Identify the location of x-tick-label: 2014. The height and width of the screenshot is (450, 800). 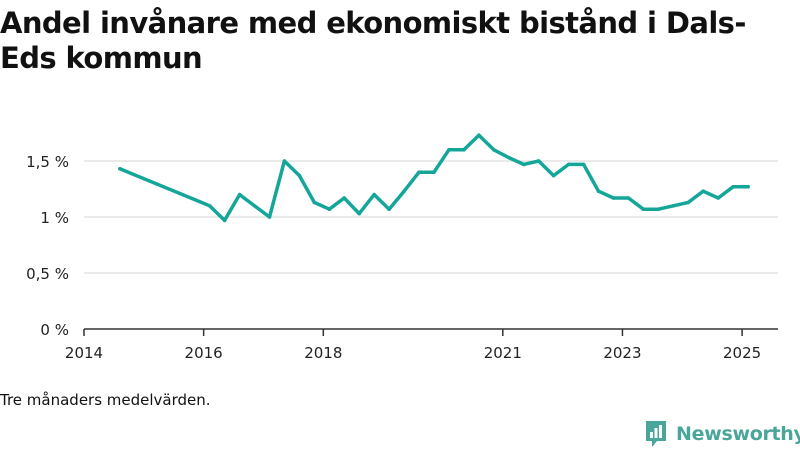
(84, 353).